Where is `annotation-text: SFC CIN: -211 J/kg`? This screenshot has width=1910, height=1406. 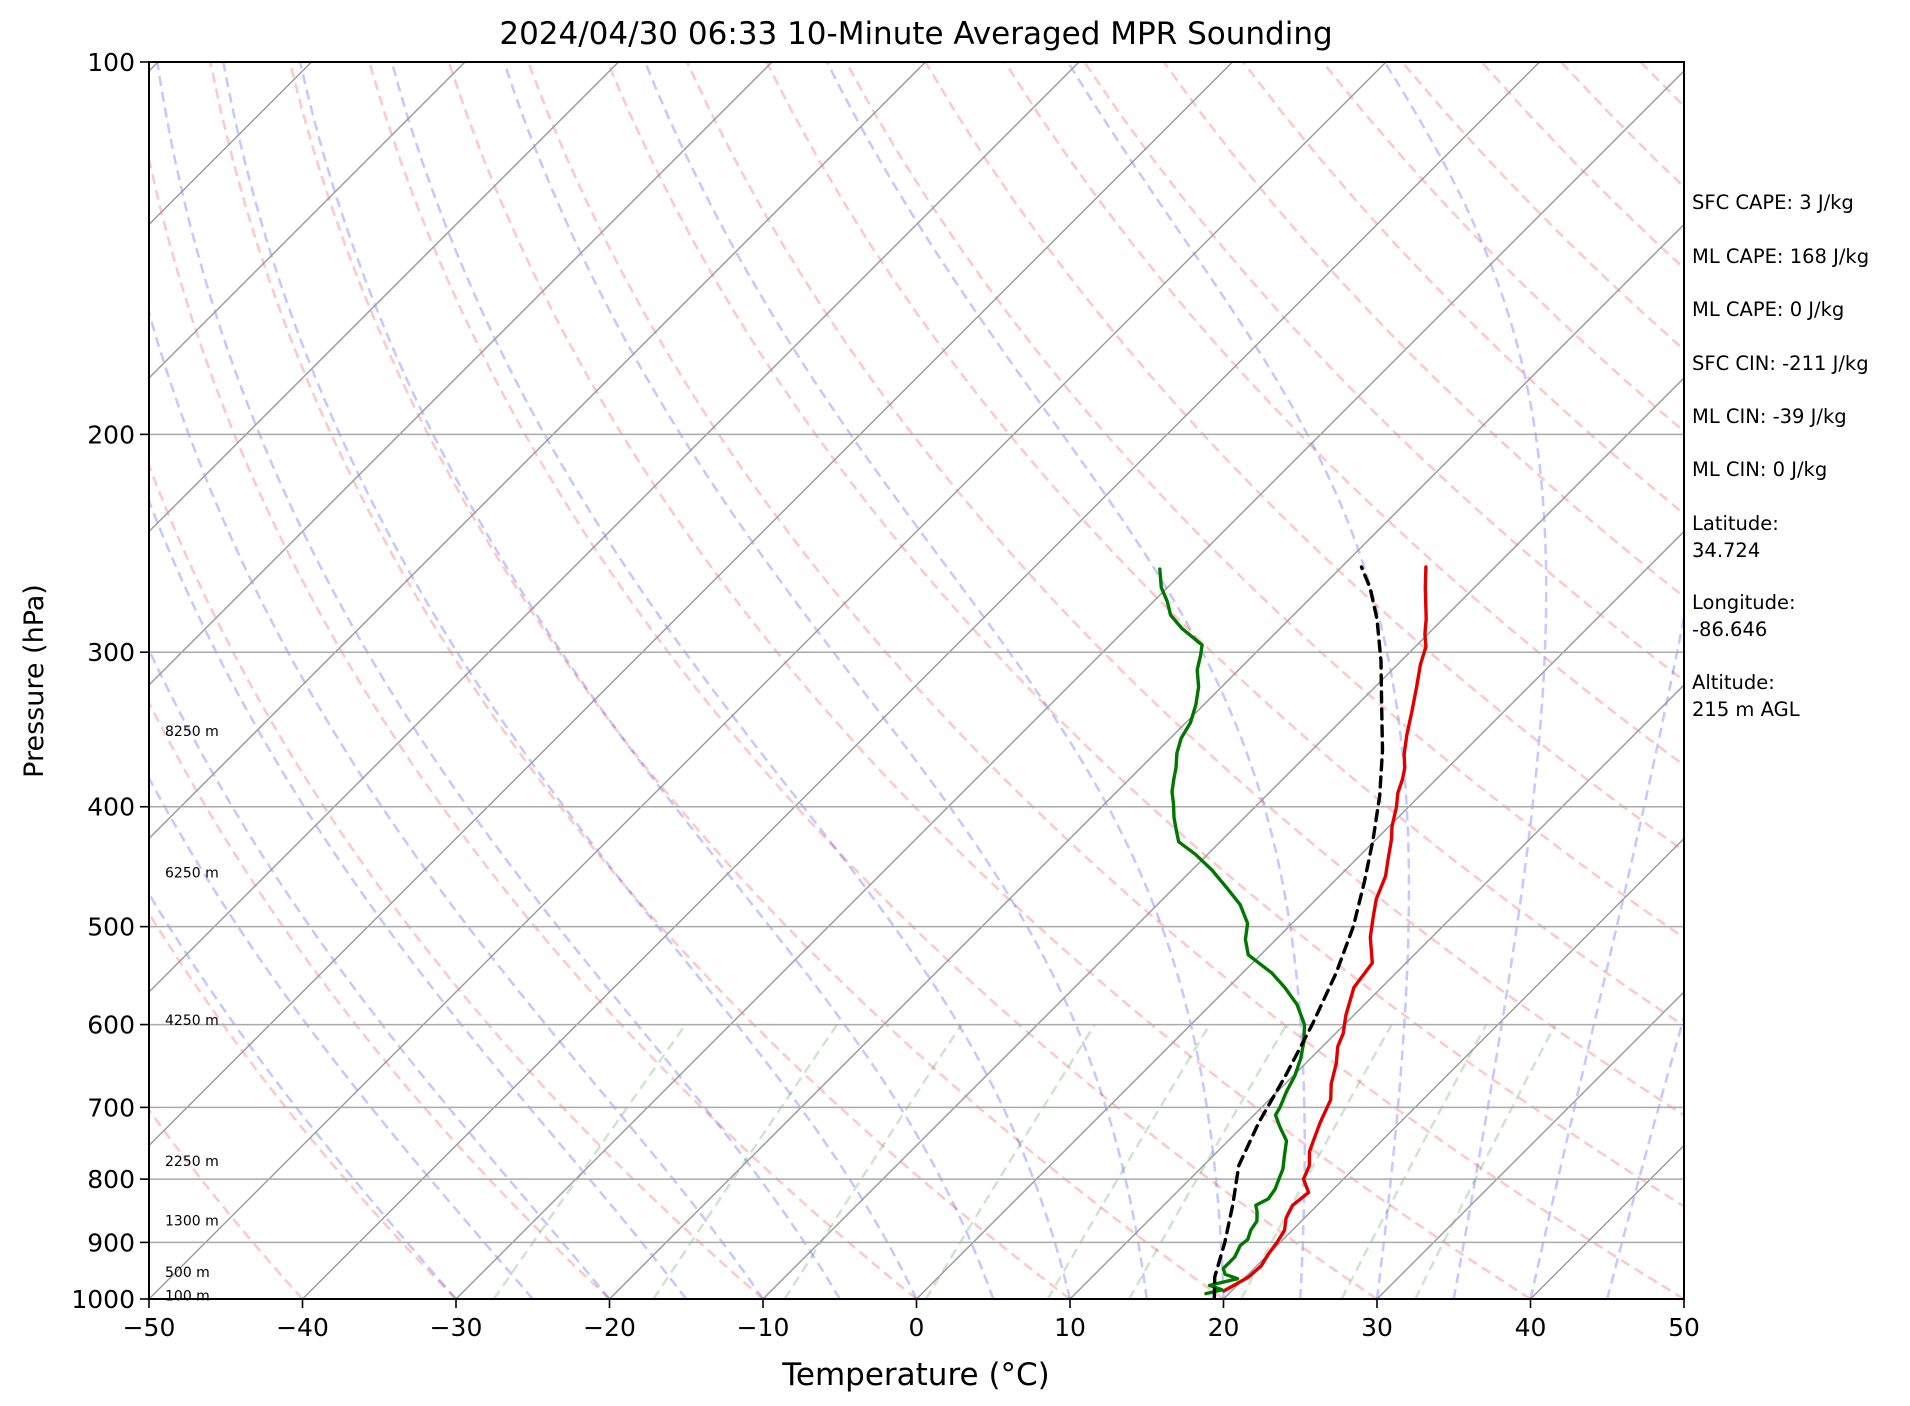
annotation-text: SFC CIN: -211 J/kg is located at coordinates (1780, 363).